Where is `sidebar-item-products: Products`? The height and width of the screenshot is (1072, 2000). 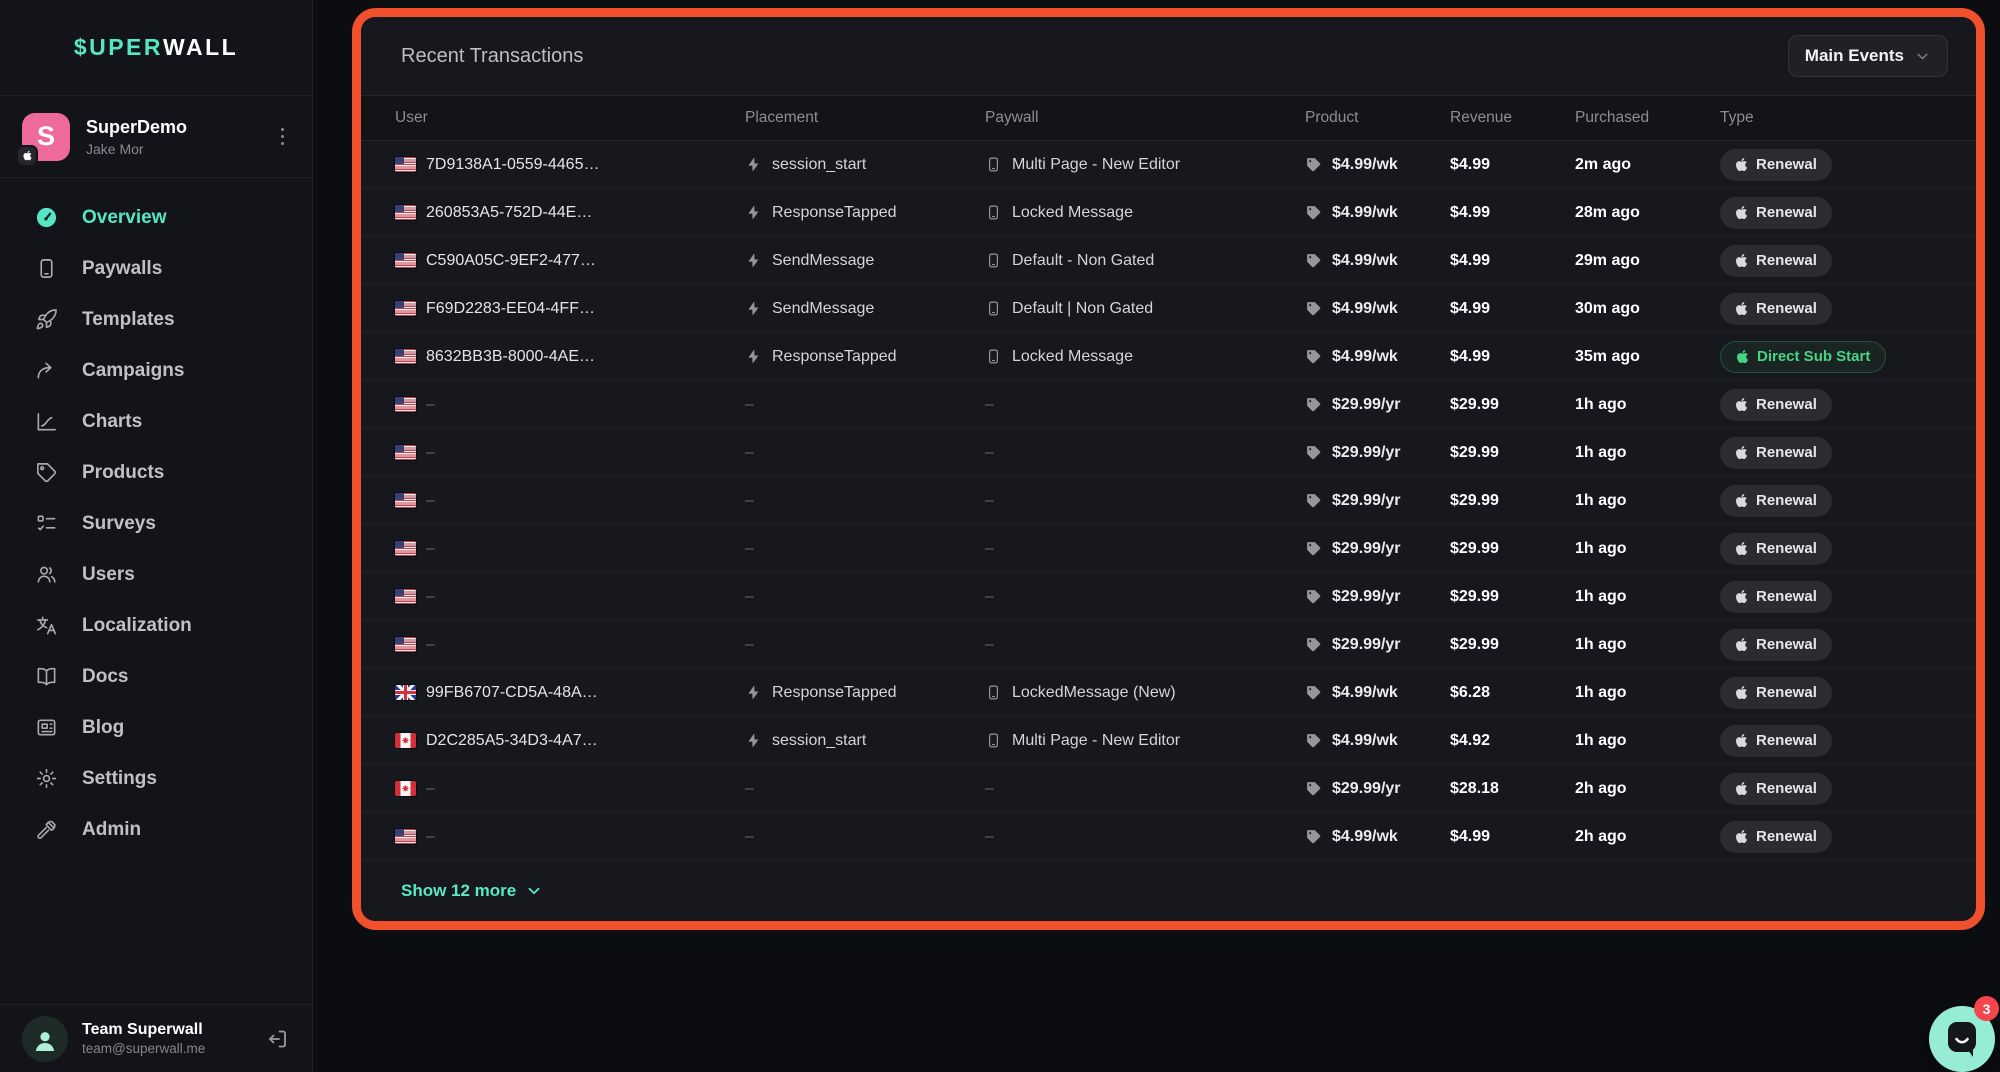
sidebar-item-products: Products is located at coordinates (156, 472).